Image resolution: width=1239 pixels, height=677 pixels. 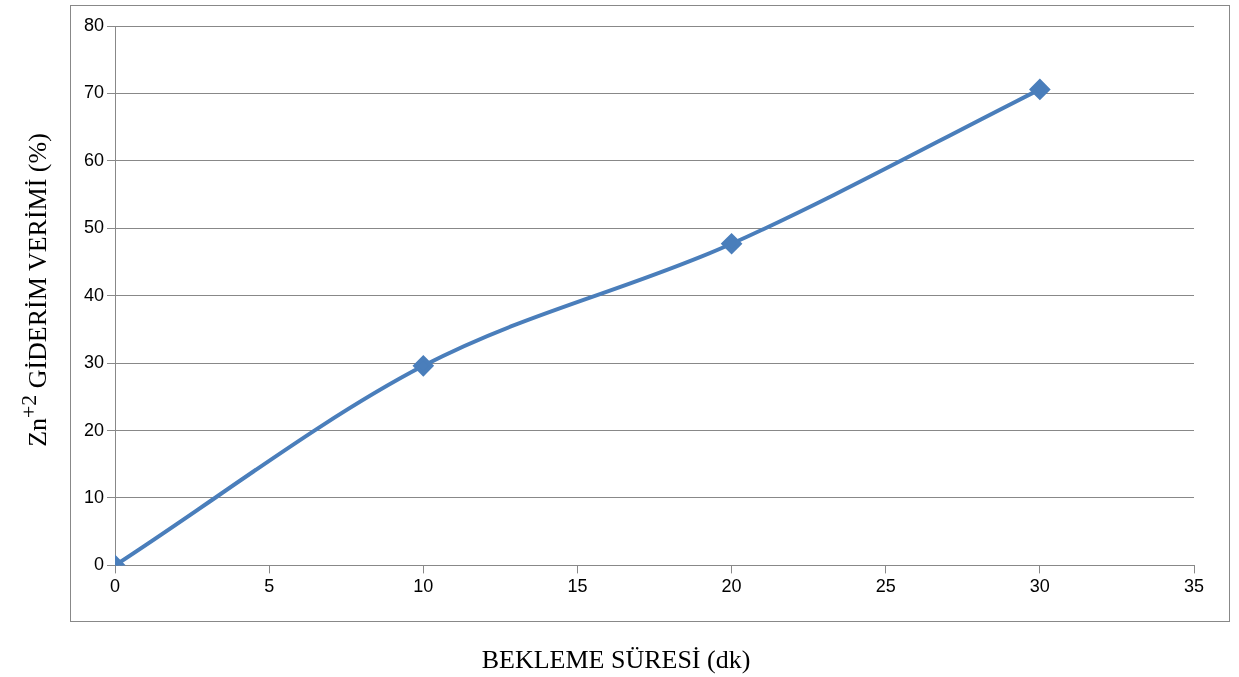 I want to click on x-tick-label: 15, so click(x=577, y=586).